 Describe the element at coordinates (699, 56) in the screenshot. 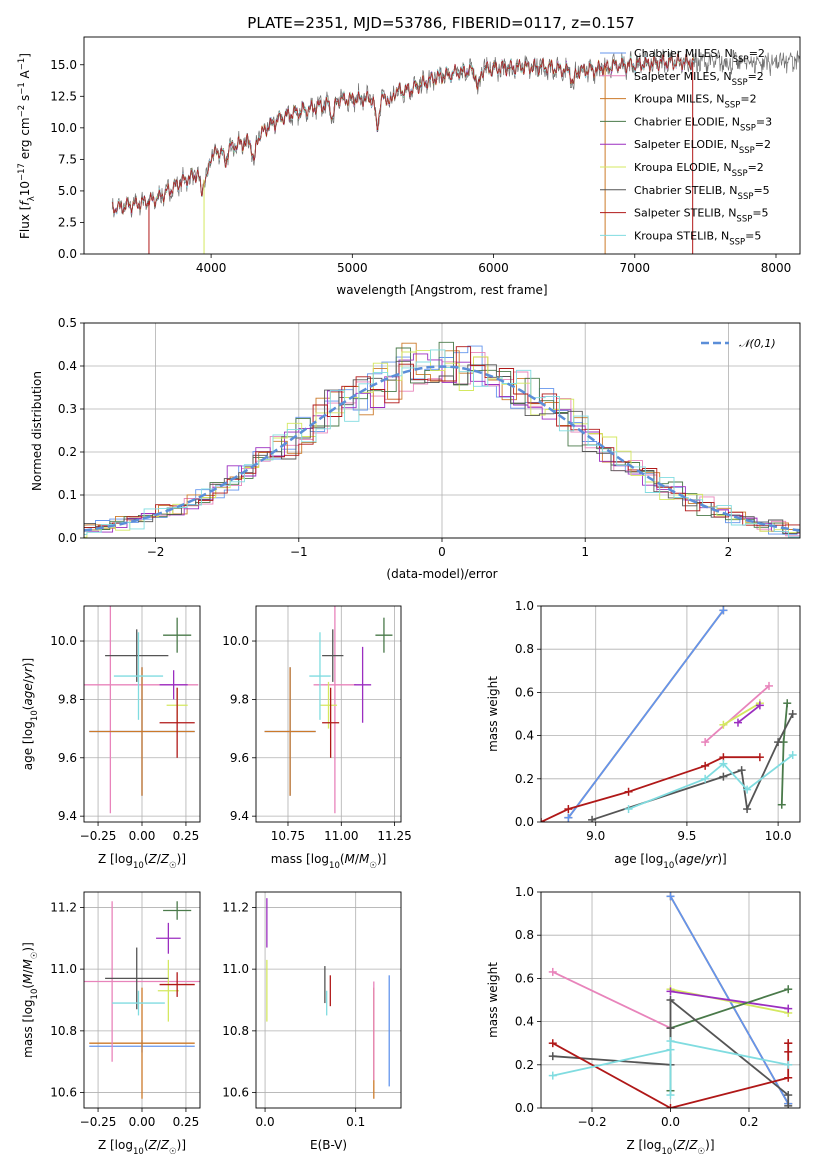

I see `legend-label: Chabrier MILES, NSSP=2` at that location.